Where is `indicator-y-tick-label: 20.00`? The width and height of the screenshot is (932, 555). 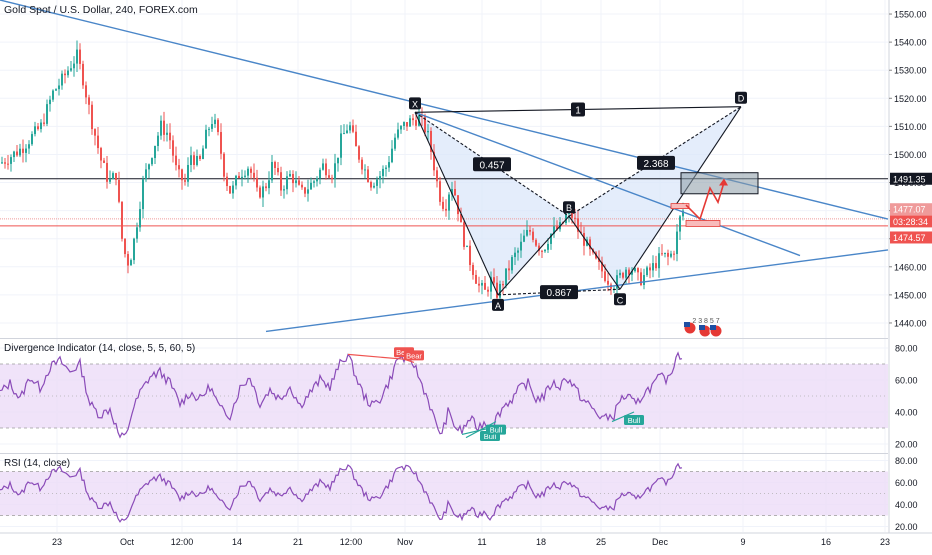
indicator-y-tick-label: 20.00 is located at coordinates (906, 445).